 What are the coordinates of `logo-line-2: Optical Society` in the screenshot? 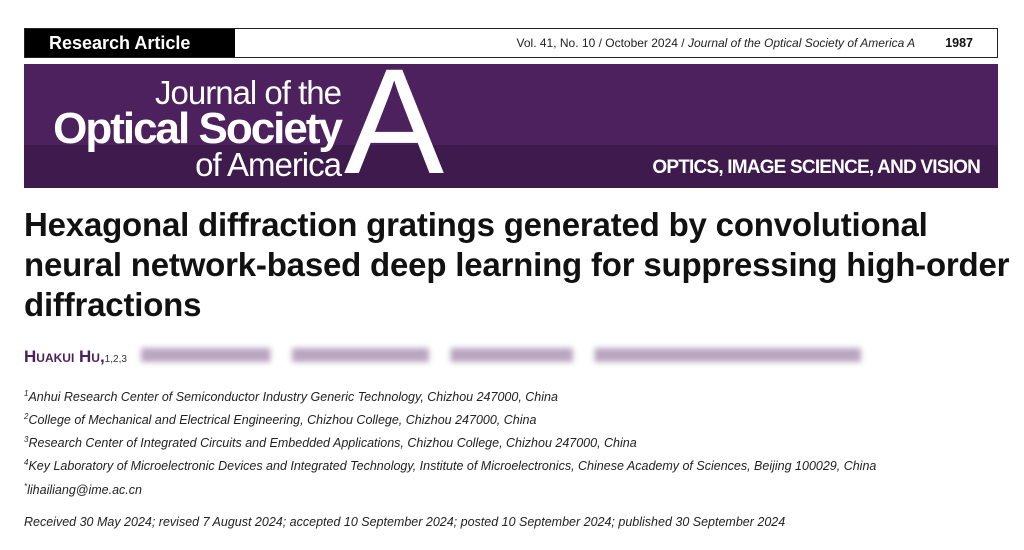 It's located at (198, 128).